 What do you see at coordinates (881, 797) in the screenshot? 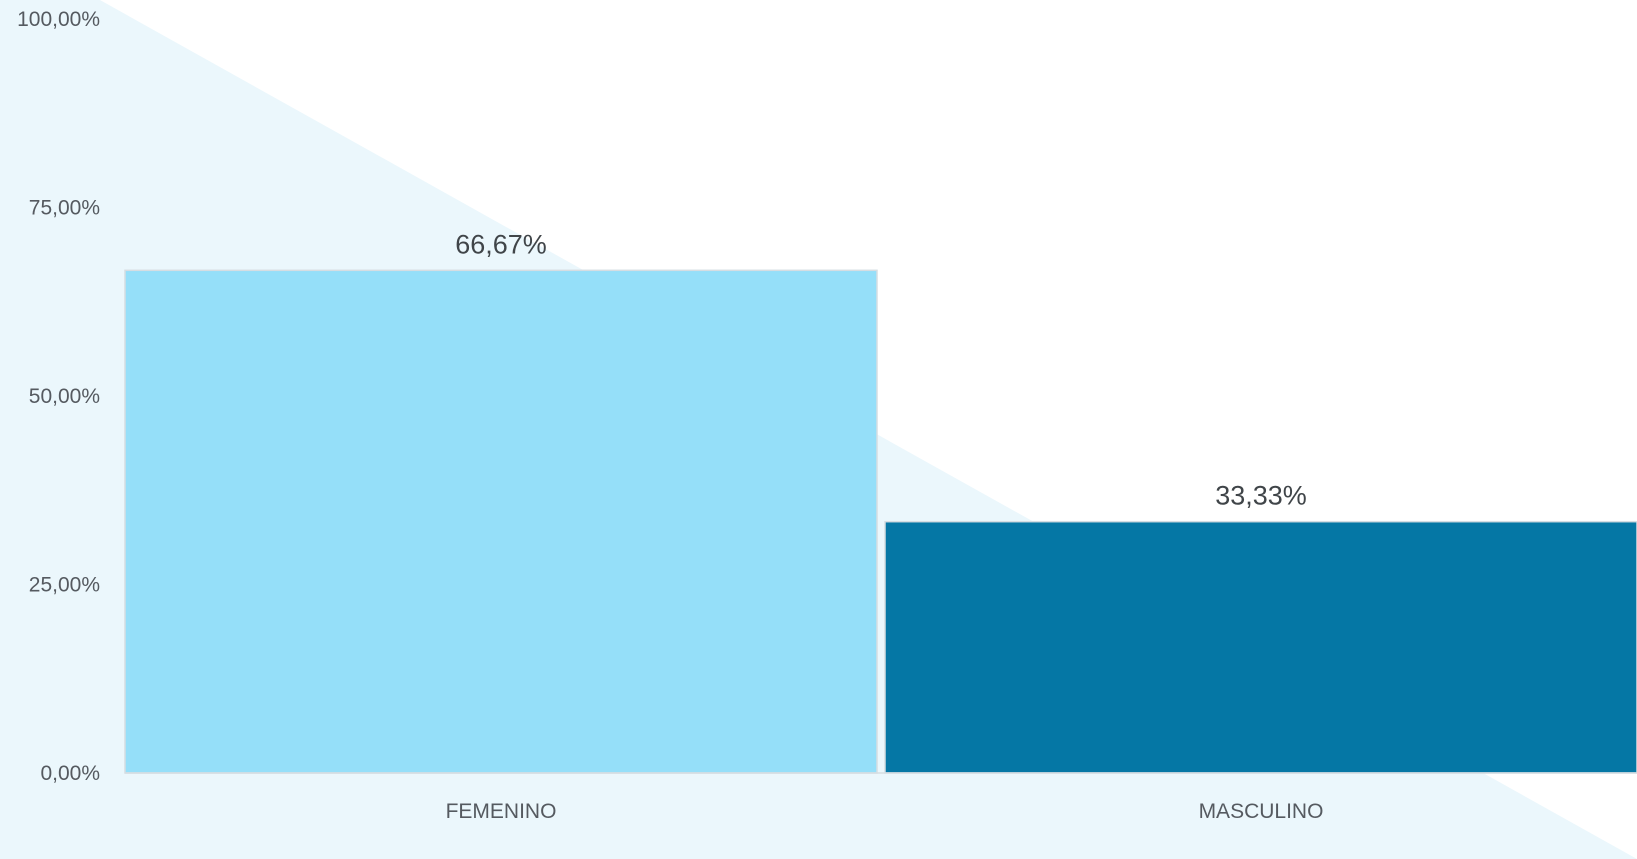
I see `x-axis: FEMENINO MASCULINO` at bounding box center [881, 797].